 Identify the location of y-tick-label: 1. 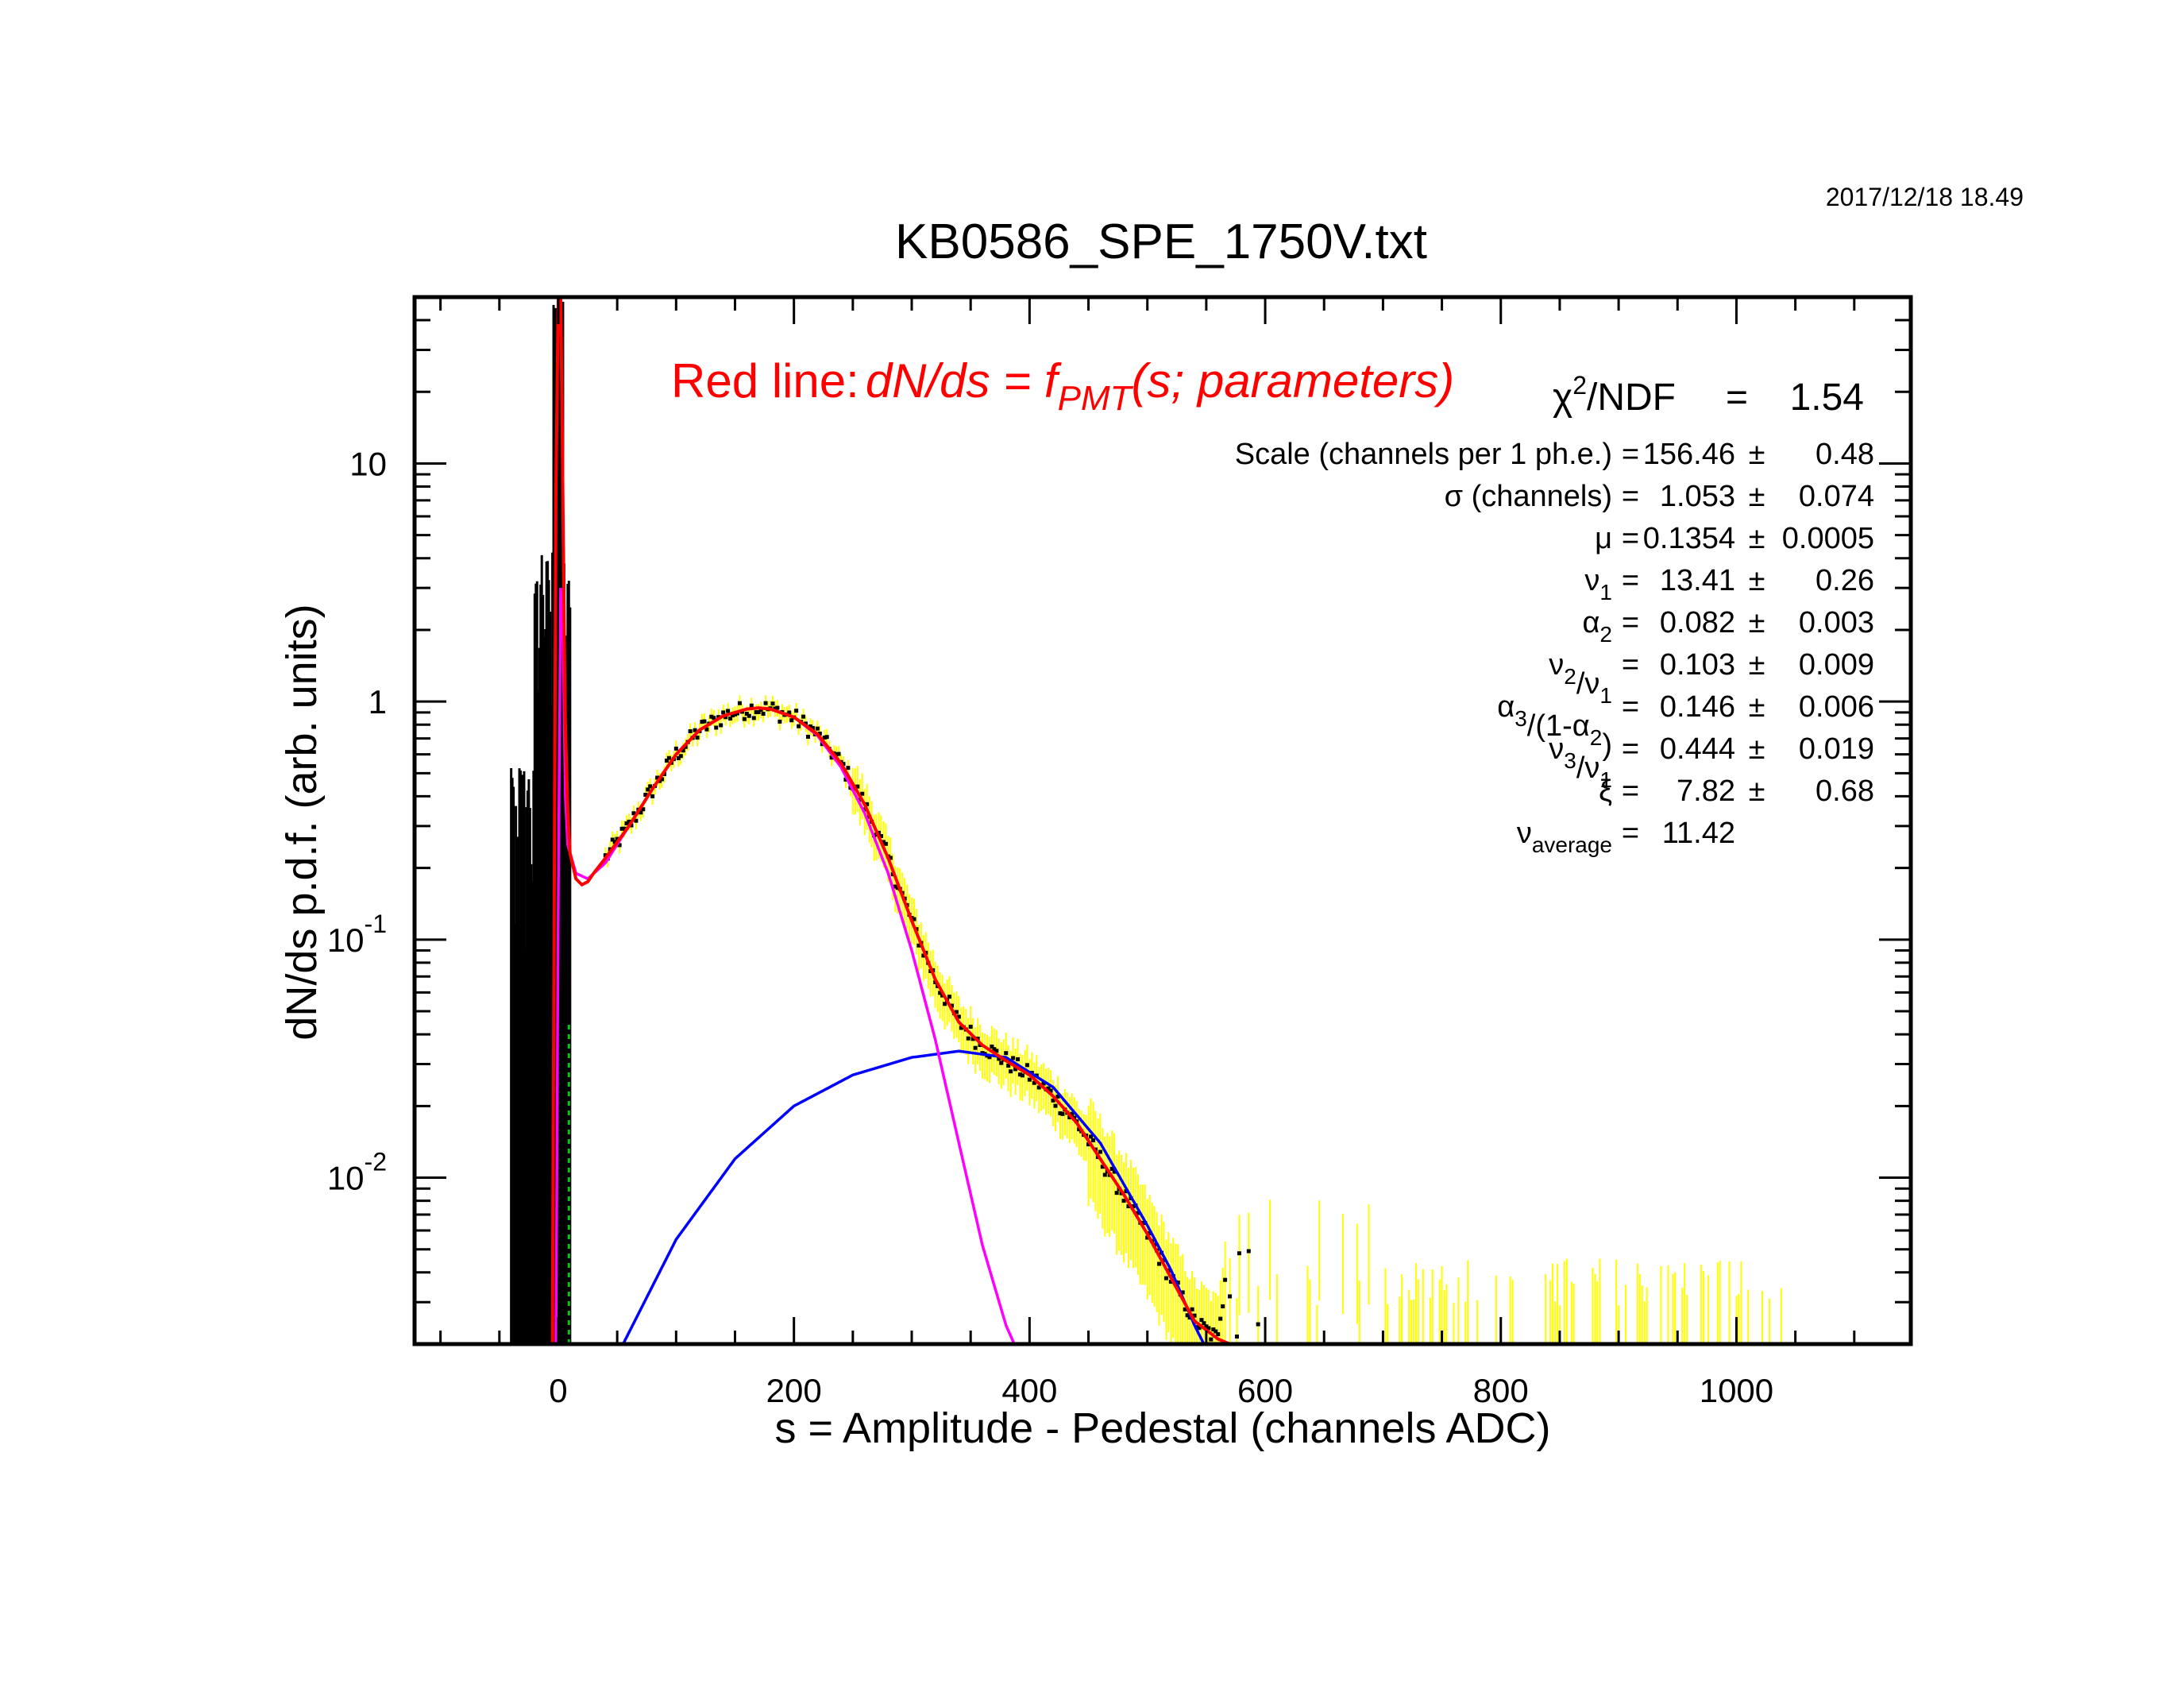
(378, 702).